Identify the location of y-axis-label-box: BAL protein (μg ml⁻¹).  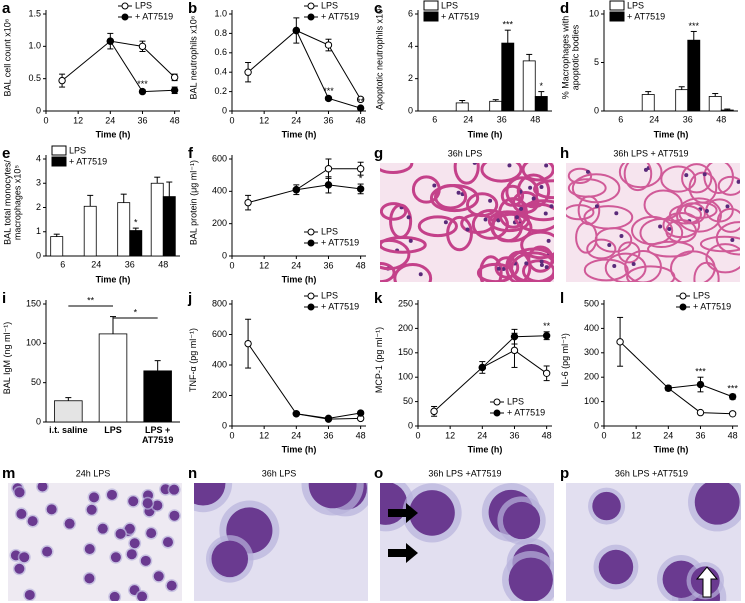
(193, 202).